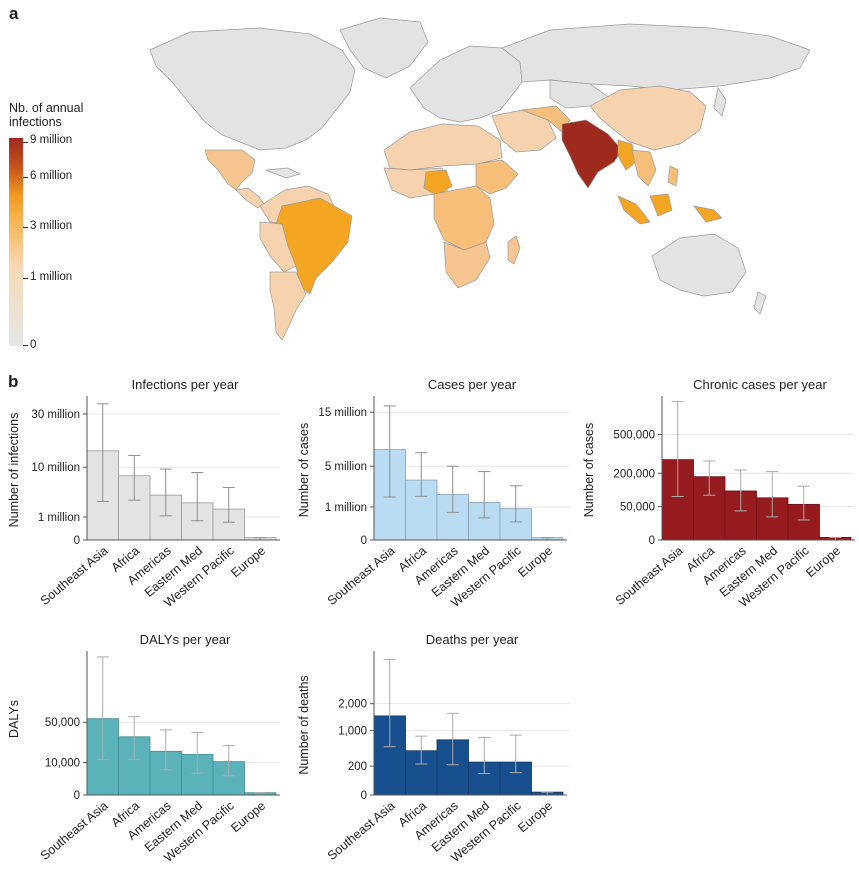 Image resolution: width=859 pixels, height=875 pixels. Describe the element at coordinates (514, 250) in the screenshot. I see `map-madagascar` at that location.